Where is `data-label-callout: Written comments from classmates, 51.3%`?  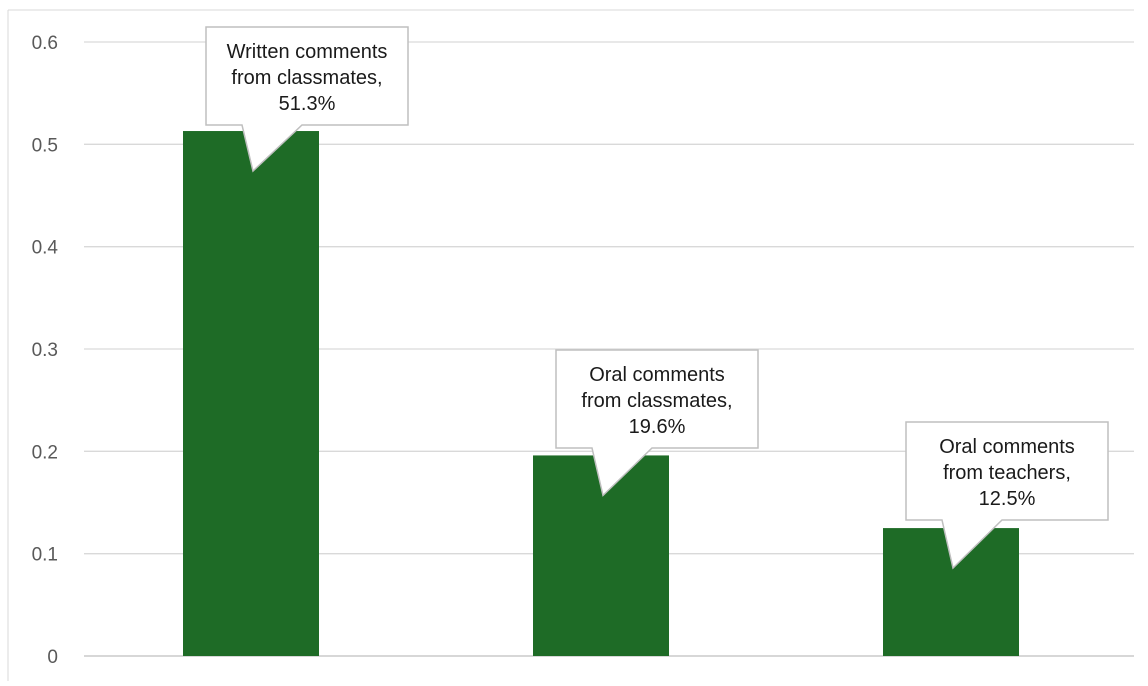 data-label-callout: Written comments from classmates, 51.3% is located at coordinates (307, 99).